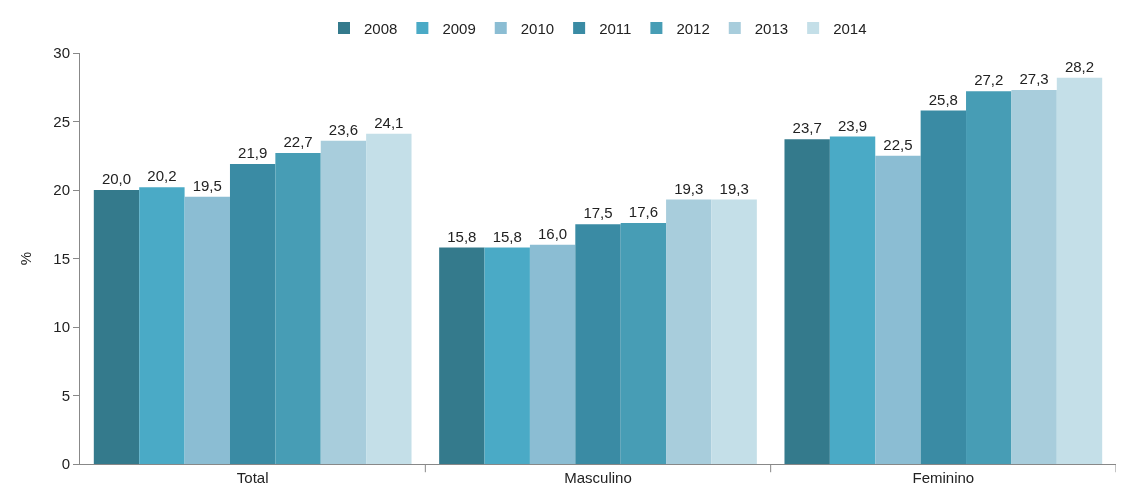 The image size is (1141, 504). Describe the element at coordinates (989, 80) in the screenshot. I see `data-label: 27,2` at that location.